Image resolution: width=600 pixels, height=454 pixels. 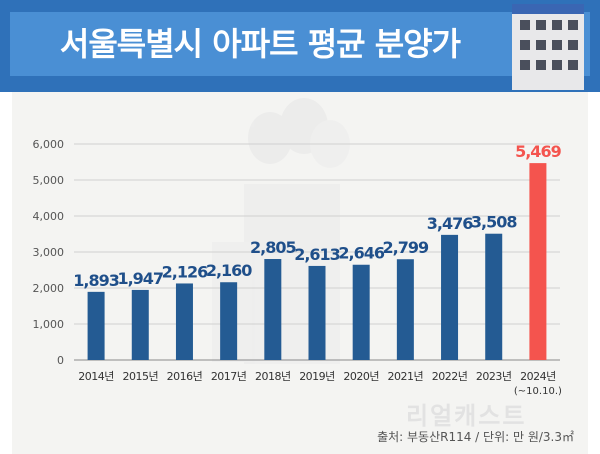 What do you see at coordinates (49, 216) in the screenshot?
I see `y-tick-label: 4,000` at bounding box center [49, 216].